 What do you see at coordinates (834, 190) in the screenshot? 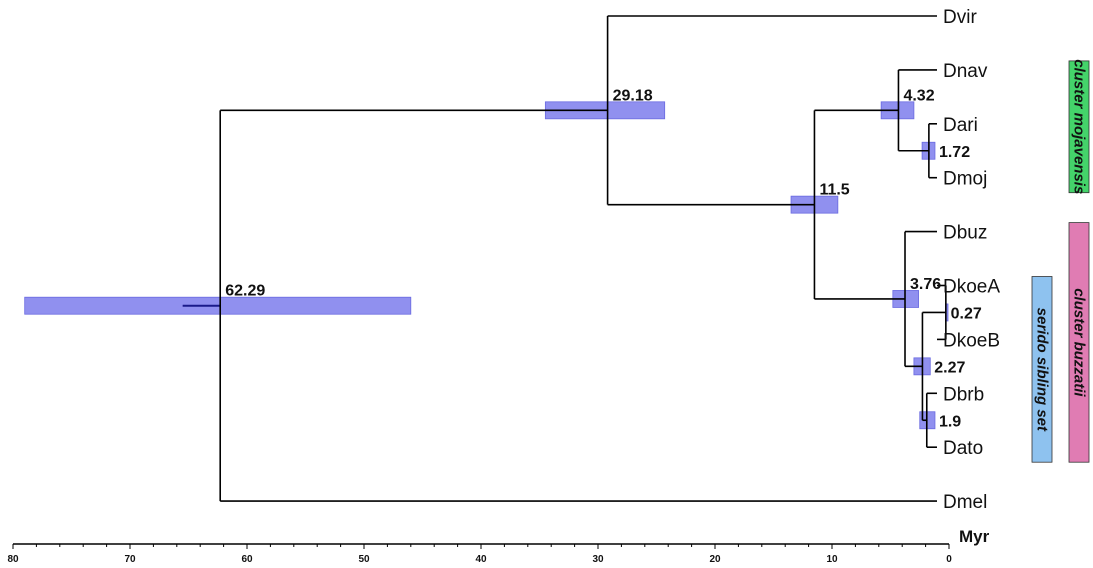
I see `node-age-n11: 11.5` at bounding box center [834, 190].